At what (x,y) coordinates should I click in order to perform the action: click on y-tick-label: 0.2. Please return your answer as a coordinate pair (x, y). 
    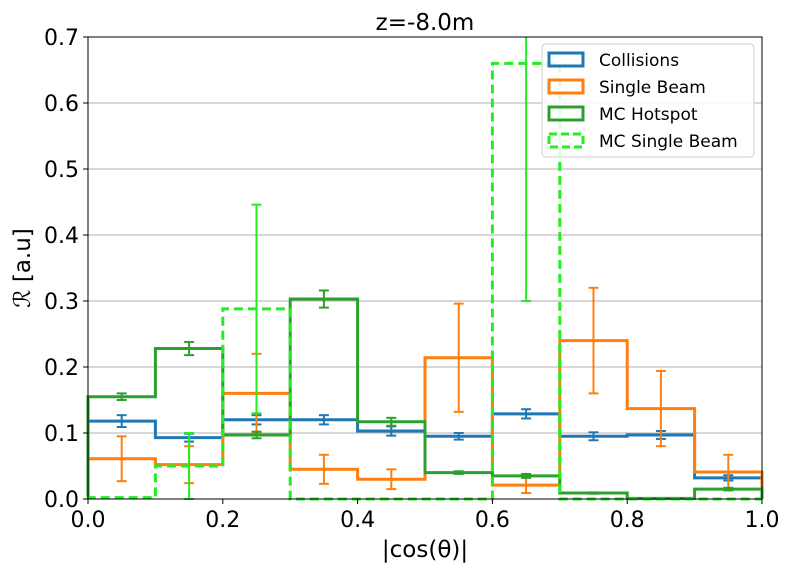
    Looking at the image, I should click on (61, 368).